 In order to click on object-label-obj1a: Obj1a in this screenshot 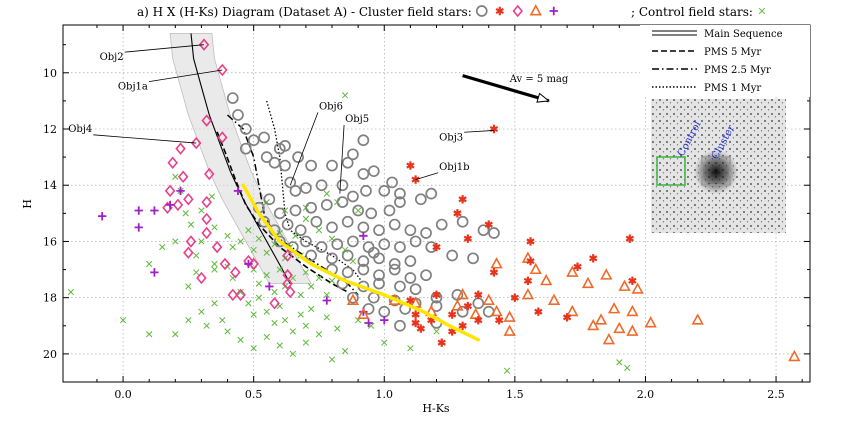, I will do `click(133, 87)`.